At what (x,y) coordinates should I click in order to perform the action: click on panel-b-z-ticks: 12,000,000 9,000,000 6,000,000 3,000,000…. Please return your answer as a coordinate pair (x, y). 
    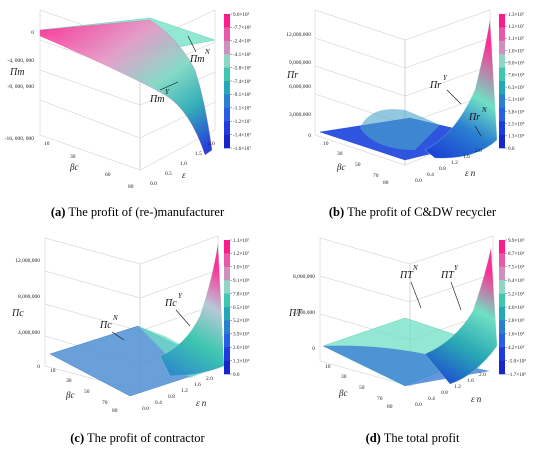
    Looking at the image, I should click on (298, 85).